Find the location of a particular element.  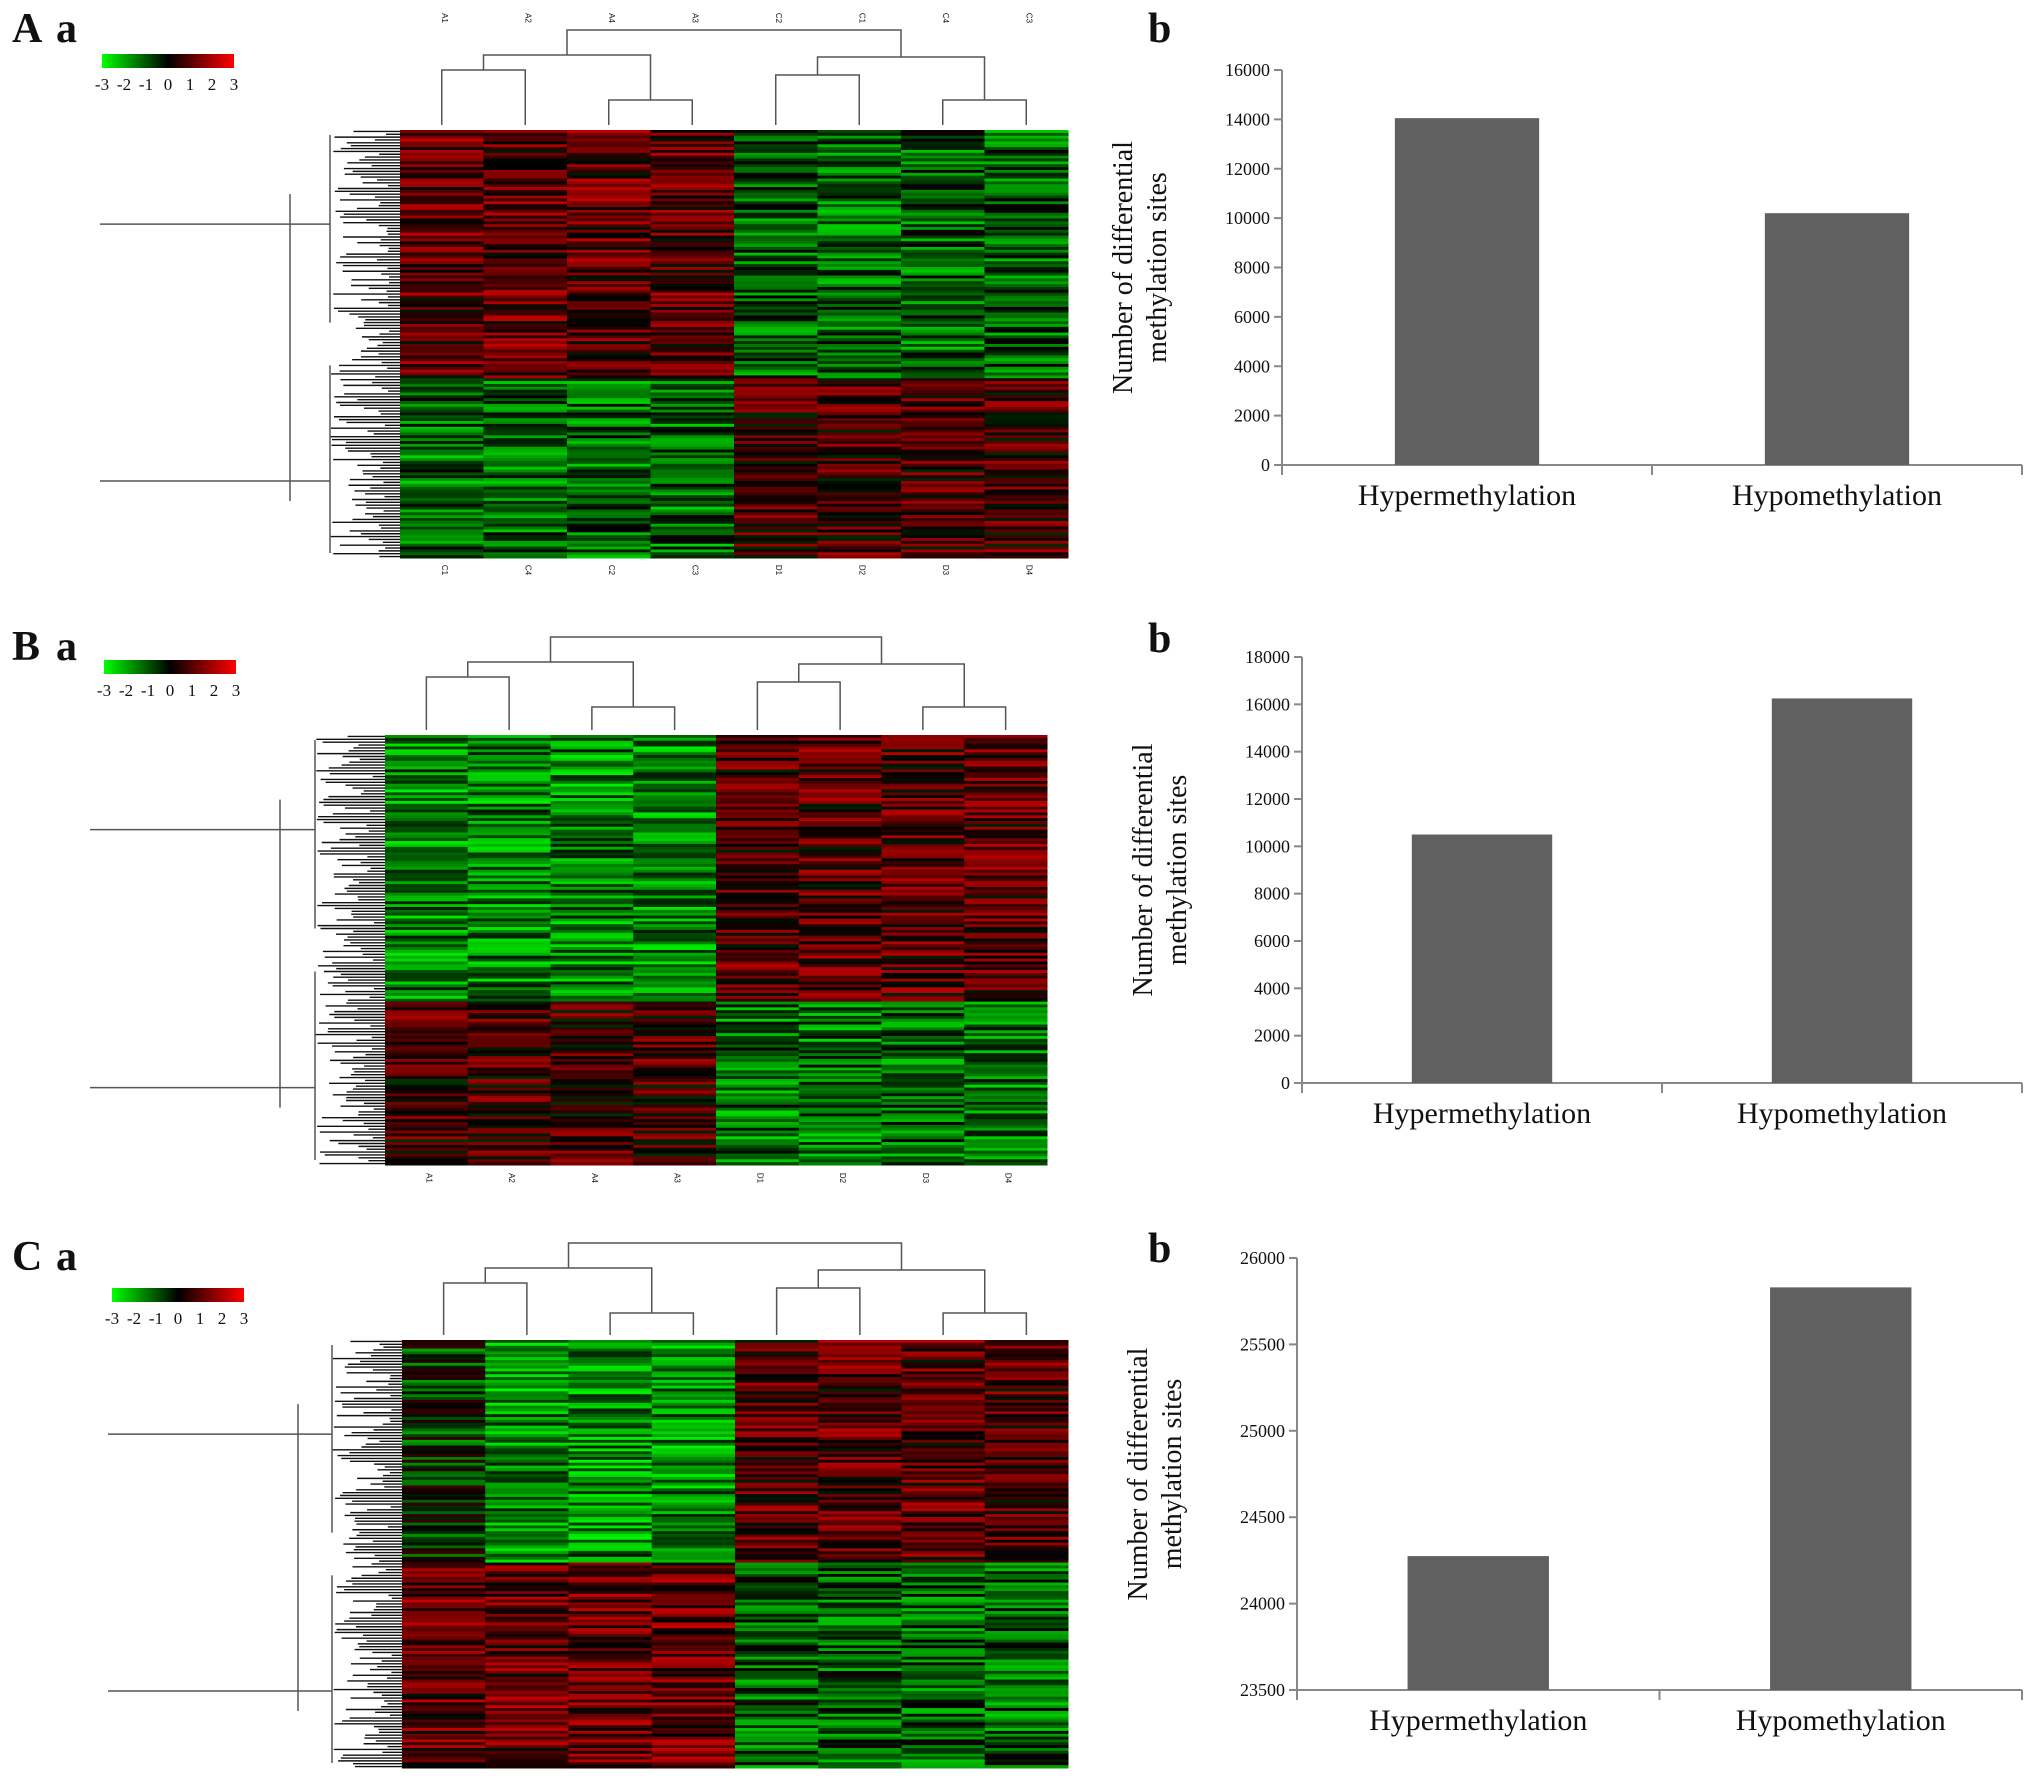

y-tick-label: 24500 is located at coordinates (1262, 1517).